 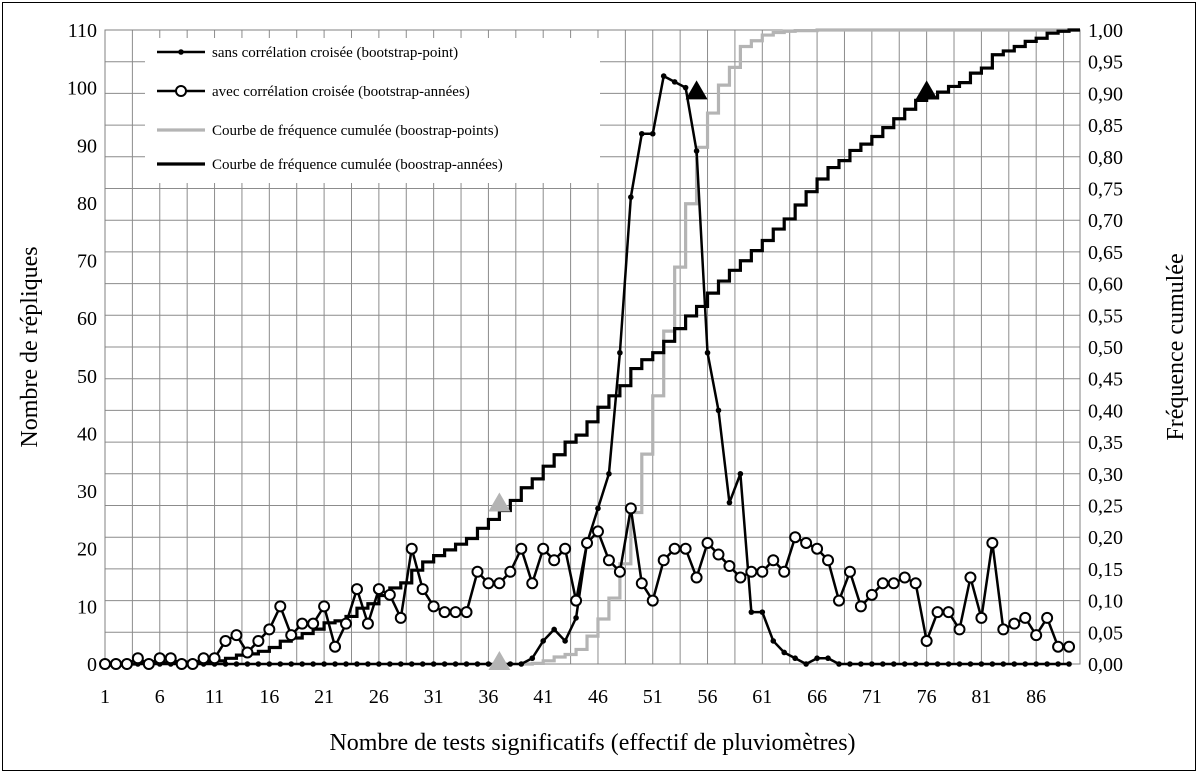 What do you see at coordinates (762, 697) in the screenshot?
I see `x-tick-label: 61` at bounding box center [762, 697].